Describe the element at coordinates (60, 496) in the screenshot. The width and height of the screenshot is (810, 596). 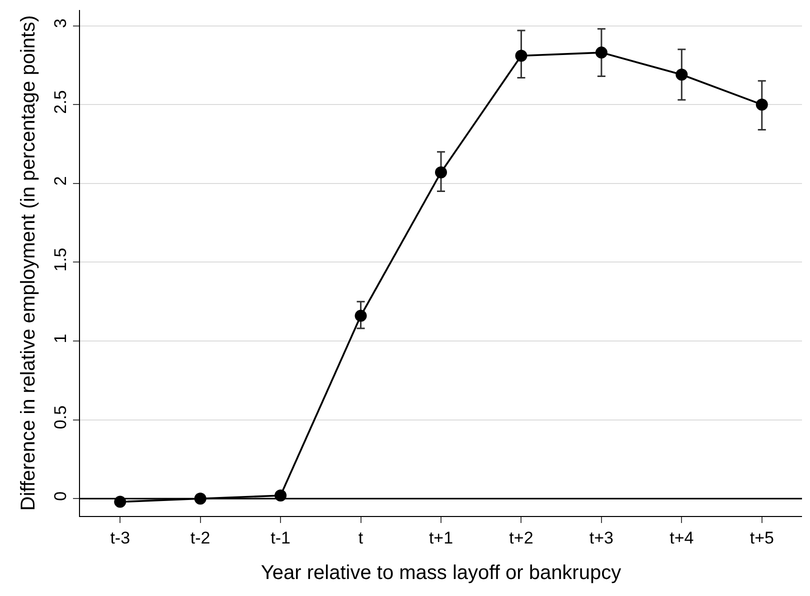
I see `y-tick-label: 0` at that location.